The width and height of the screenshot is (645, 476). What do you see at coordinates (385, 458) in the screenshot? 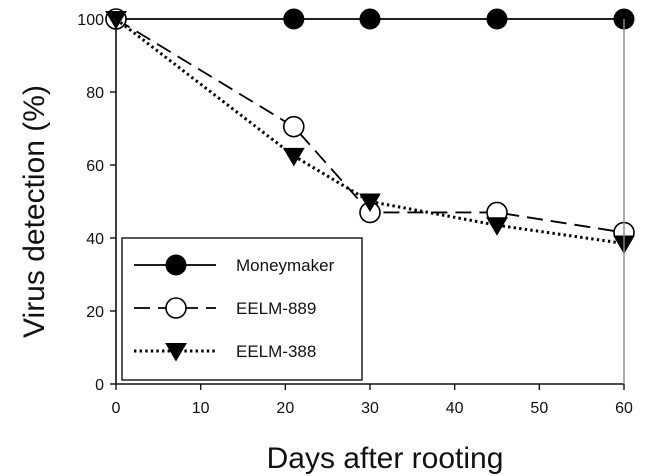
I see `x-axis-title: Days after rooting` at bounding box center [385, 458].